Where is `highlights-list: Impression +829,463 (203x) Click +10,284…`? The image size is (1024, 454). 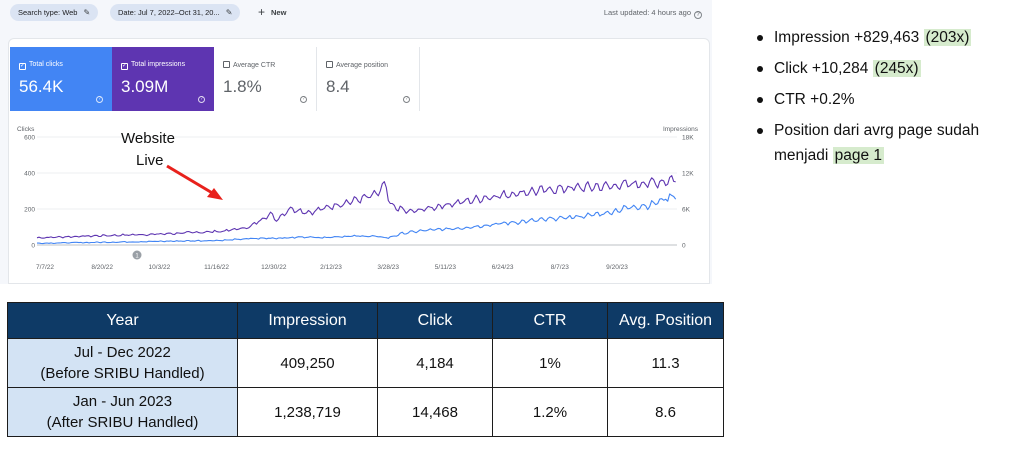
highlights-list: Impression +829,463 (203x) Click +10,284… is located at coordinates (890, 99).